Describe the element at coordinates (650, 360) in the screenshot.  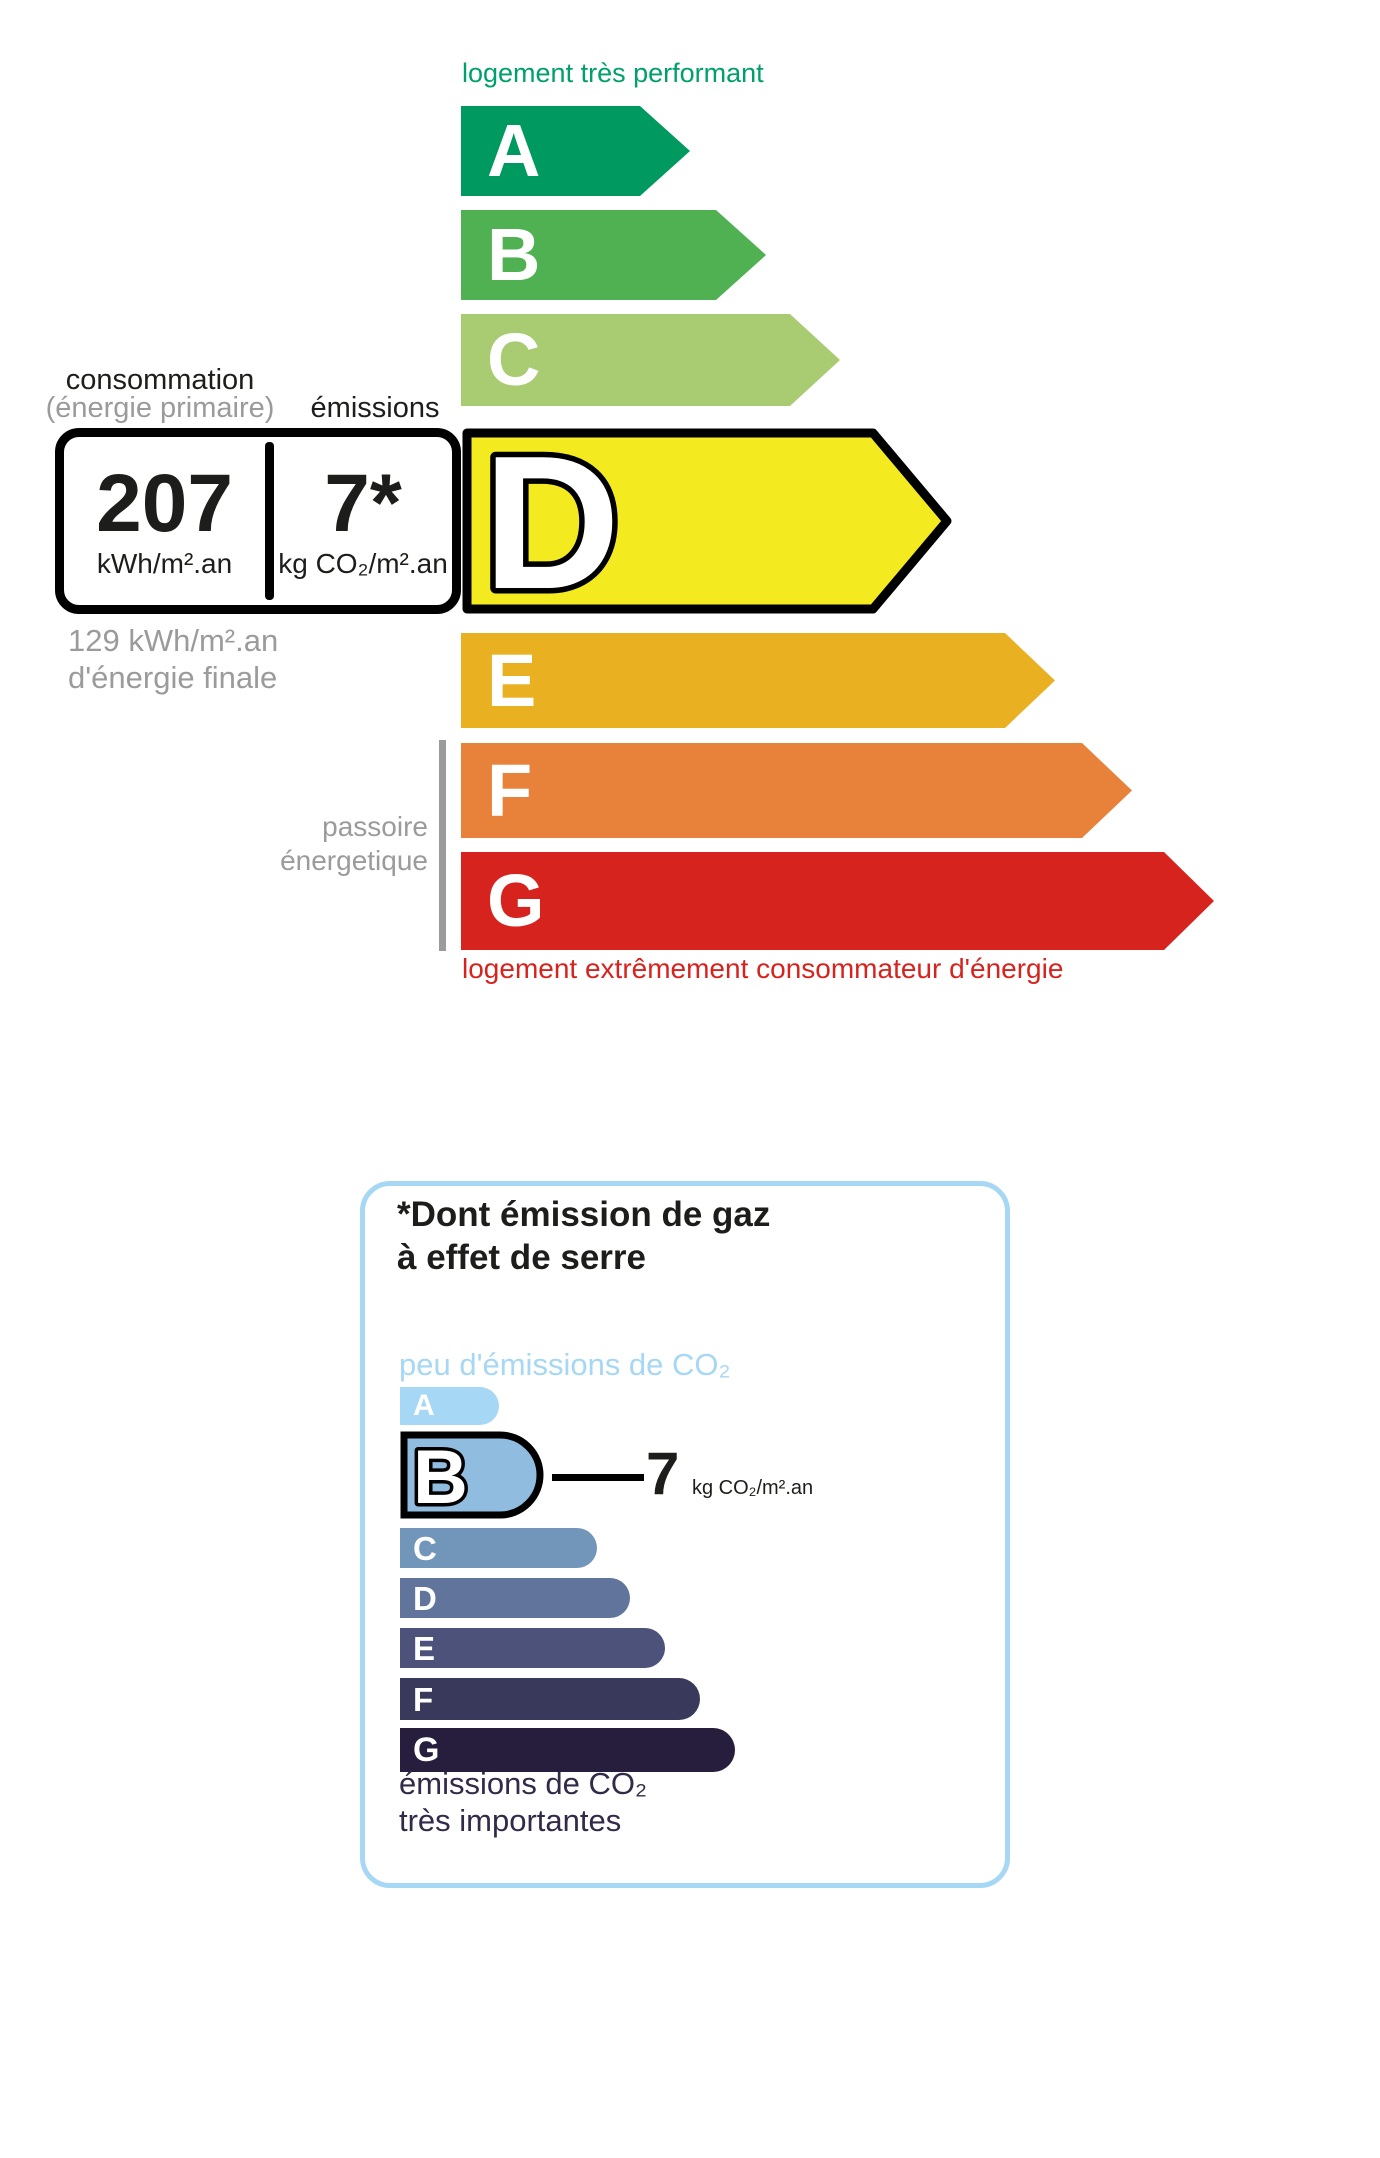
I see `energy-bar-C: C` at that location.